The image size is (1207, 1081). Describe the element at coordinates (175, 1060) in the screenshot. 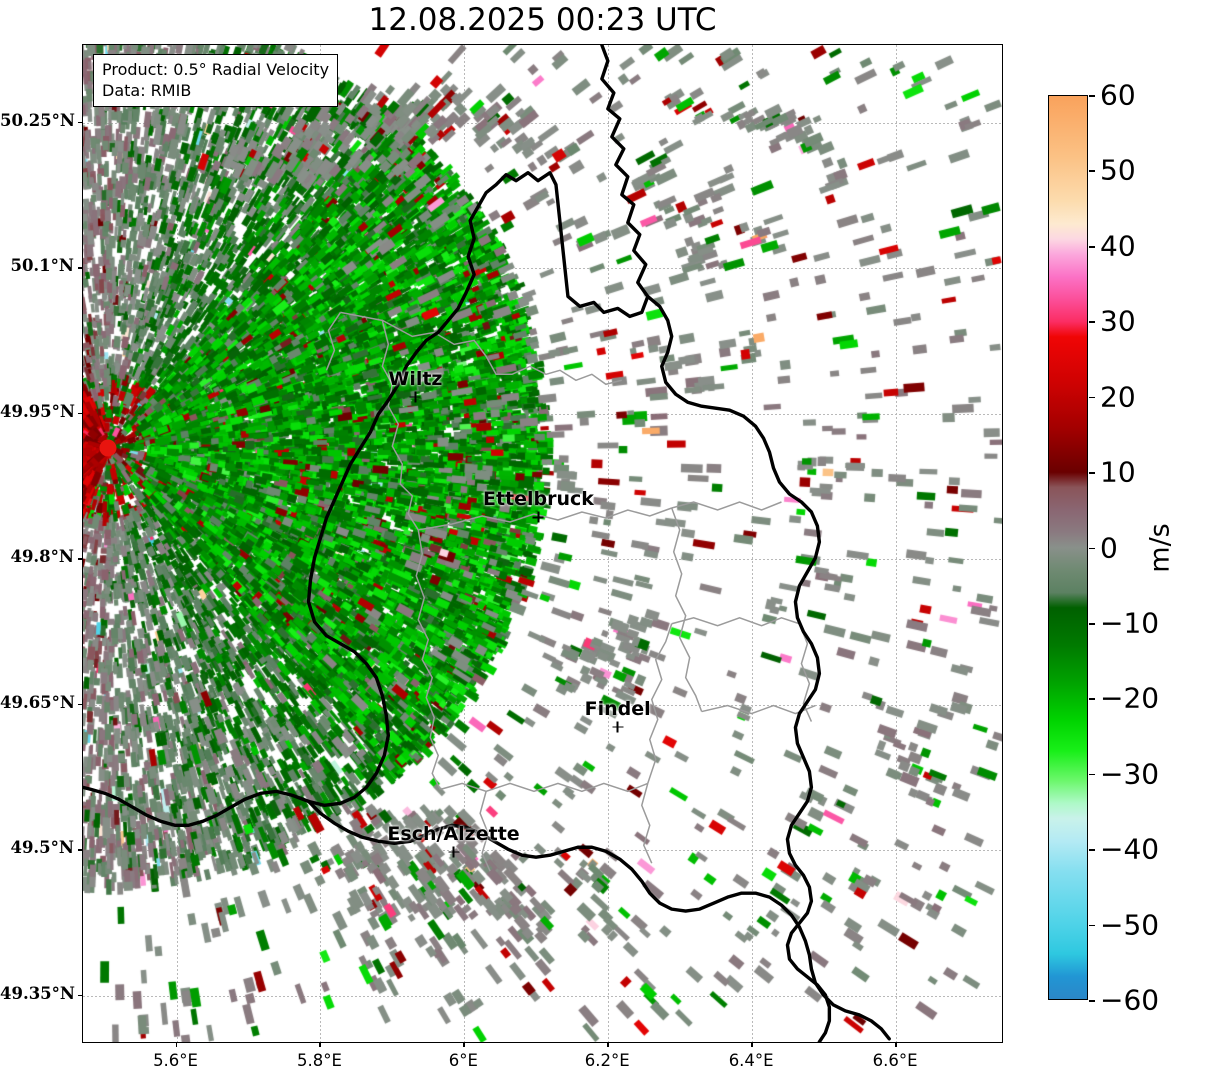

I see `x-axis-tick-label: 5.6°E` at that location.